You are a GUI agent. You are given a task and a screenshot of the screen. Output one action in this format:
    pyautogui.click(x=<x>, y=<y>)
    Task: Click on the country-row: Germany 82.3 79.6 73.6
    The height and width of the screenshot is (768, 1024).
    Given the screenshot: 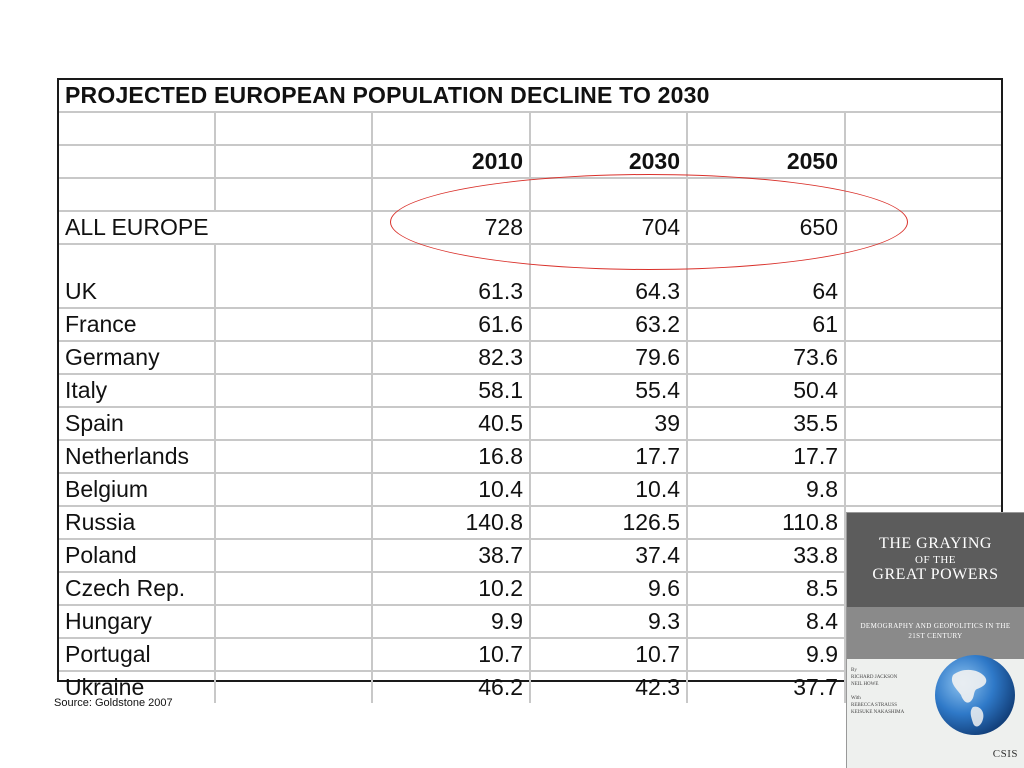 What is the action you would take?
    pyautogui.click(x=530, y=357)
    